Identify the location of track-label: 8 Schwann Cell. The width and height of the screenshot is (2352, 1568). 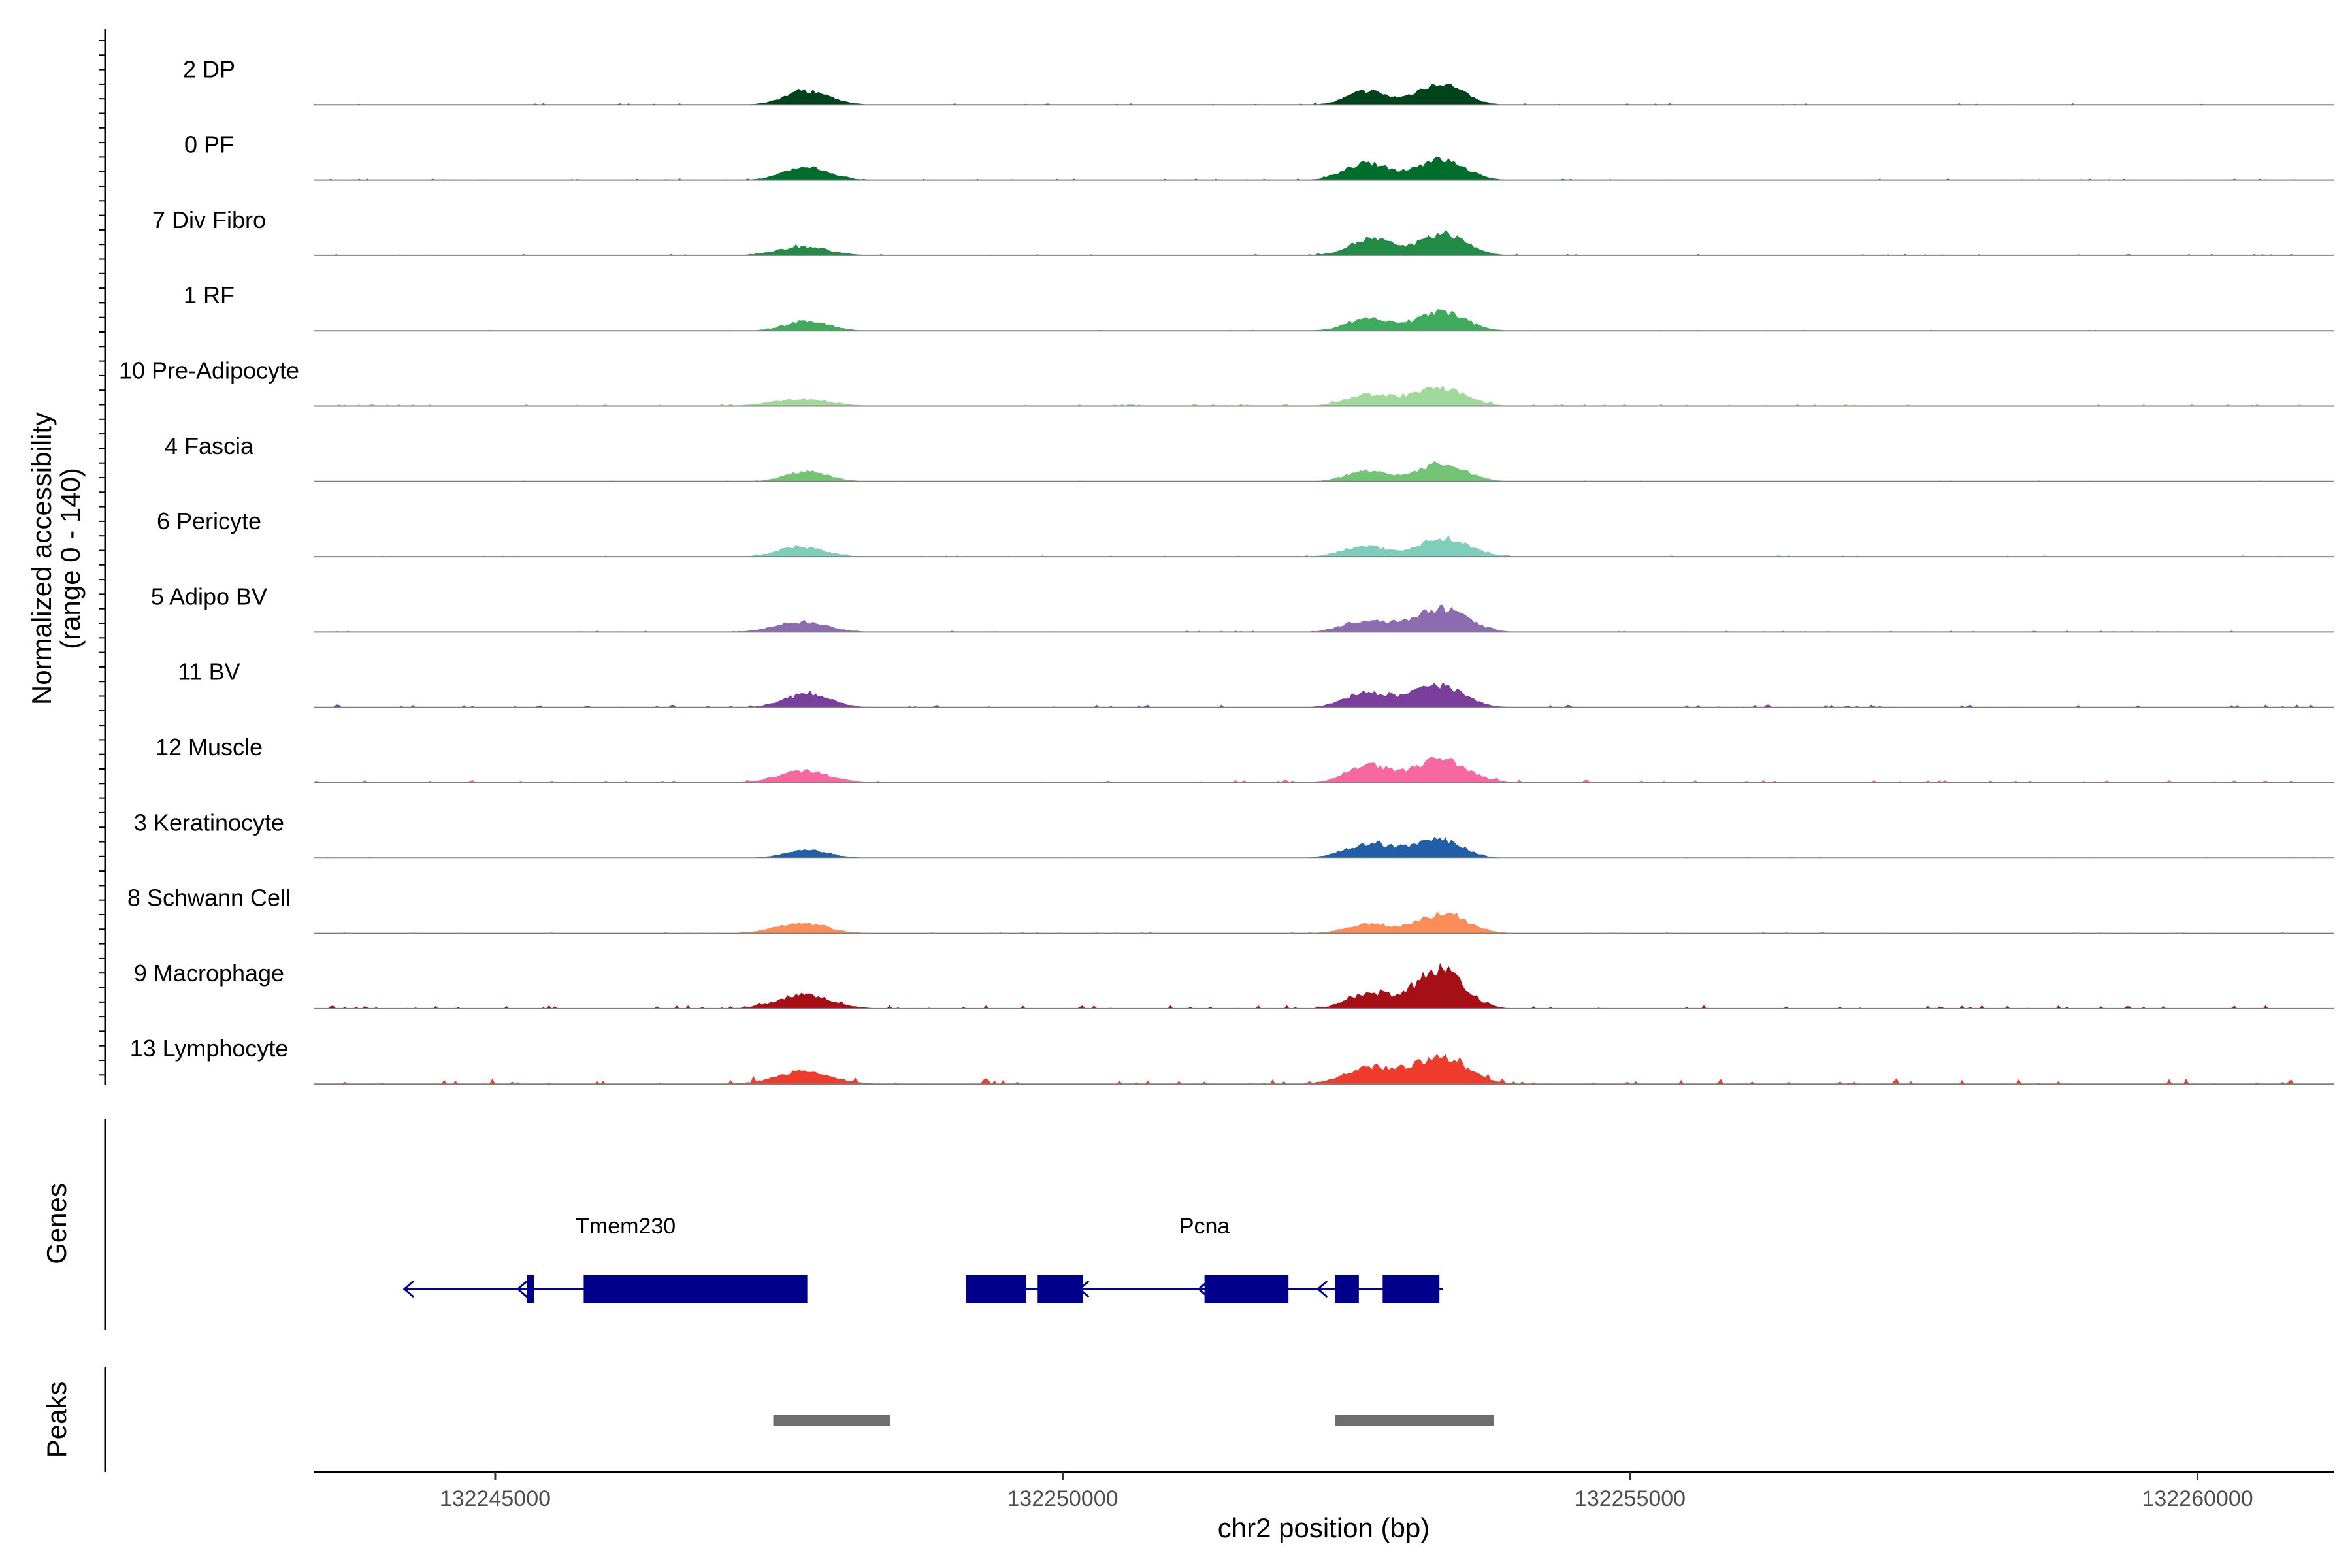
(209, 898).